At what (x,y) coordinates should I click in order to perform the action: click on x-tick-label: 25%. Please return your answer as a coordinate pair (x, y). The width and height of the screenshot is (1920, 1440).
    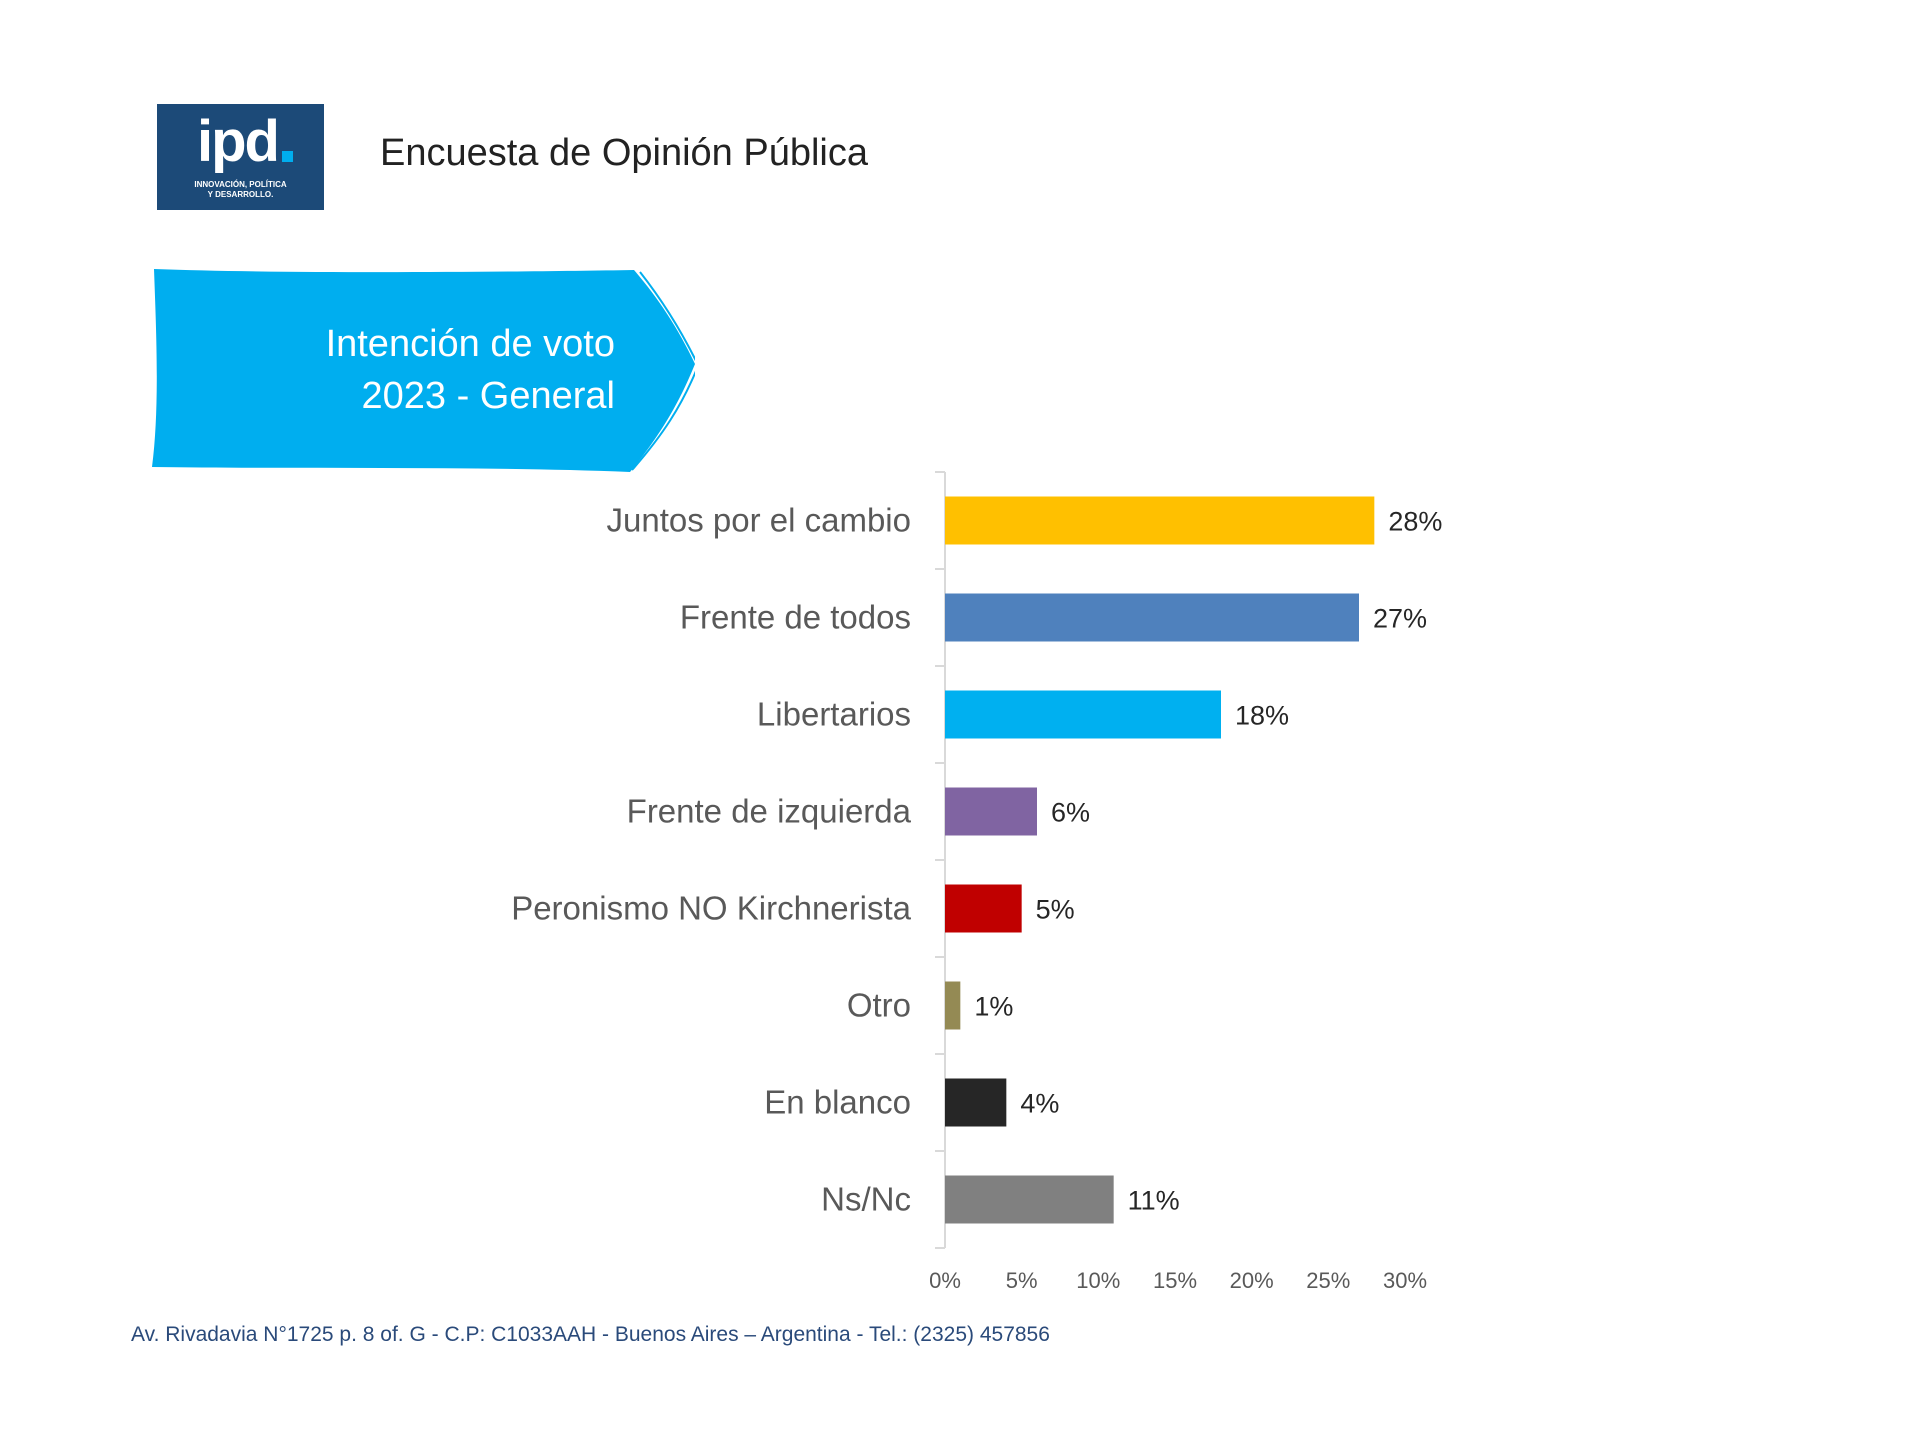
    Looking at the image, I should click on (1328, 1280).